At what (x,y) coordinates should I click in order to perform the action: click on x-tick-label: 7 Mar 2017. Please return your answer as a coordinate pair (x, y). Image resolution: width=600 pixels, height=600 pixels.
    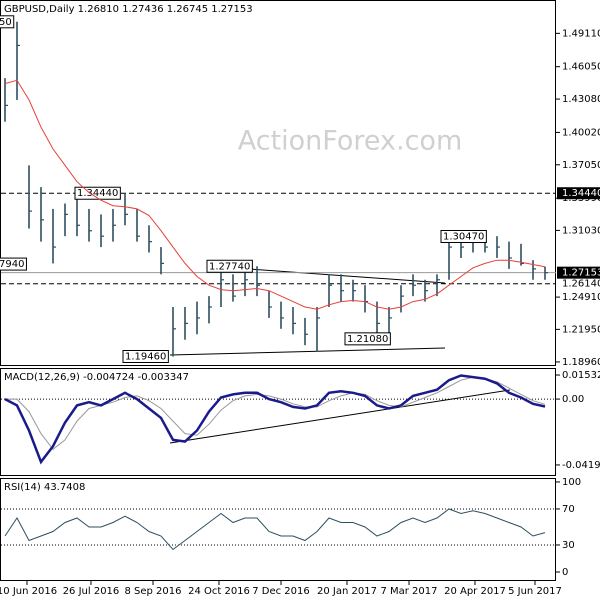
    Looking at the image, I should click on (408, 591).